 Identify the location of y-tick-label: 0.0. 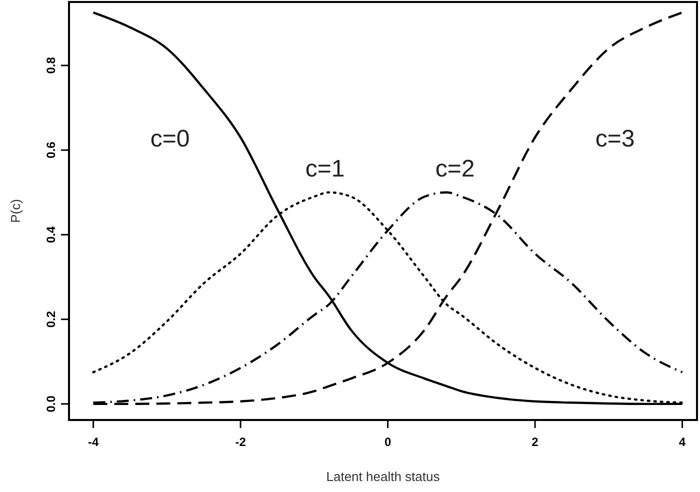
(51, 403).